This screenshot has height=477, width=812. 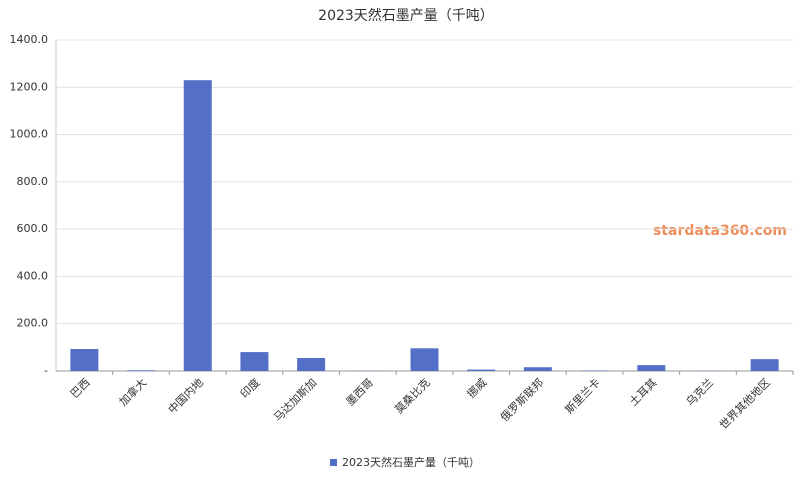 What do you see at coordinates (249, 387) in the screenshot?
I see `x-tick-label: 印度` at bounding box center [249, 387].